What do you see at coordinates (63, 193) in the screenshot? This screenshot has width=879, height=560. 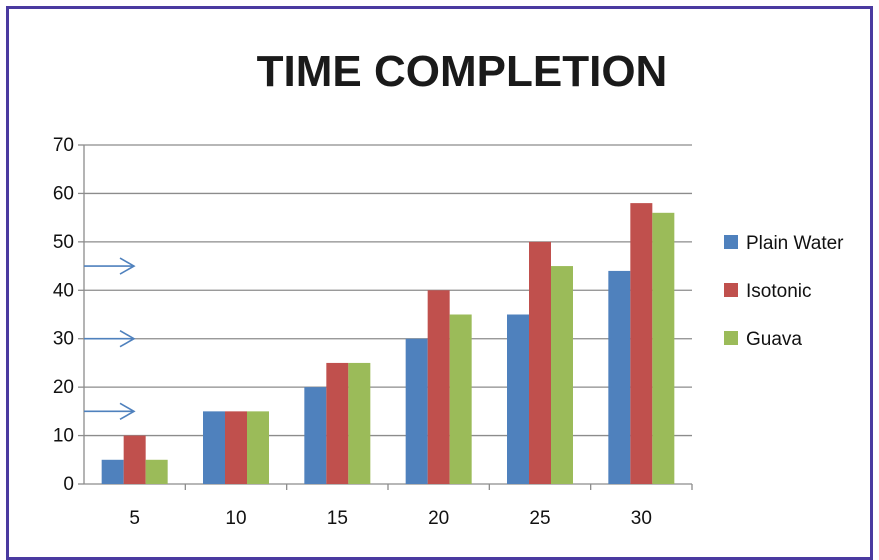 I see `y-tick-label-60: 60` at bounding box center [63, 193].